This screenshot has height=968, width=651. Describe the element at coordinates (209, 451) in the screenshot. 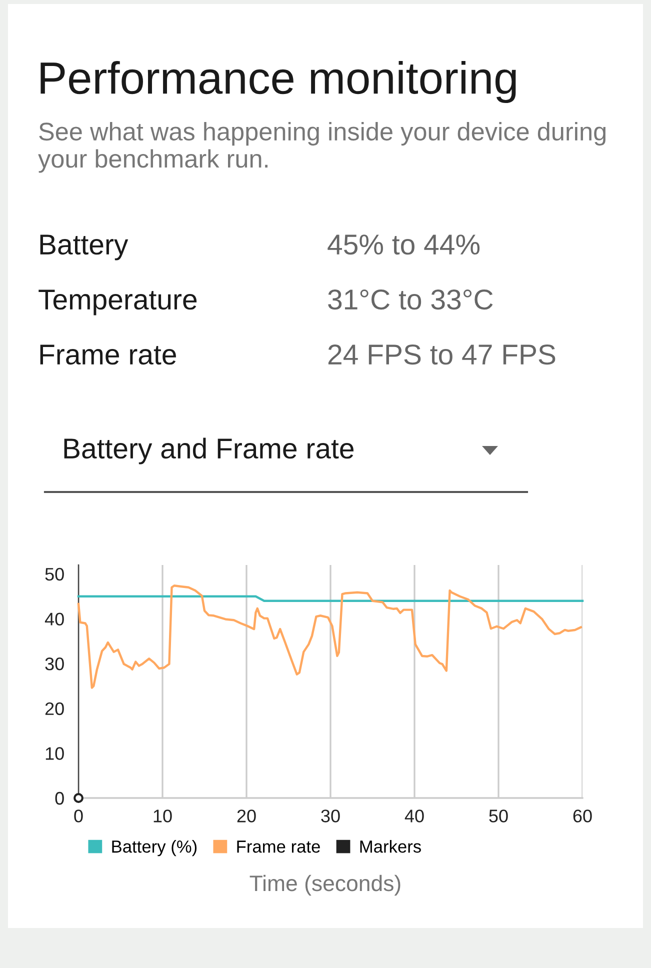

I see `chart-title: Battery and Frame rate` at that location.